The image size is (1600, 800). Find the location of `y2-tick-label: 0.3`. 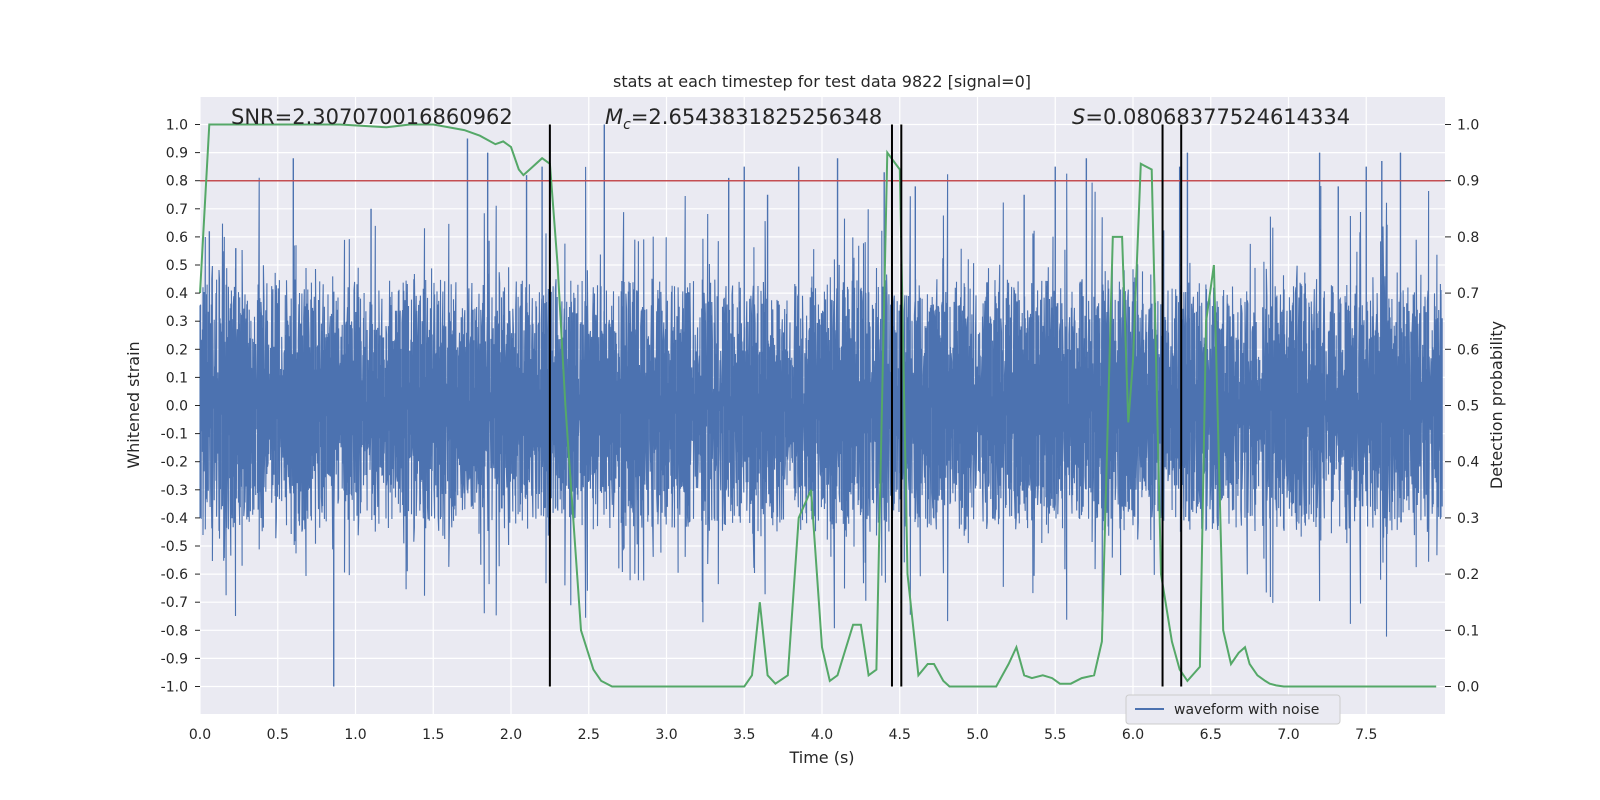

y2-tick-label: 0.3 is located at coordinates (1468, 519).